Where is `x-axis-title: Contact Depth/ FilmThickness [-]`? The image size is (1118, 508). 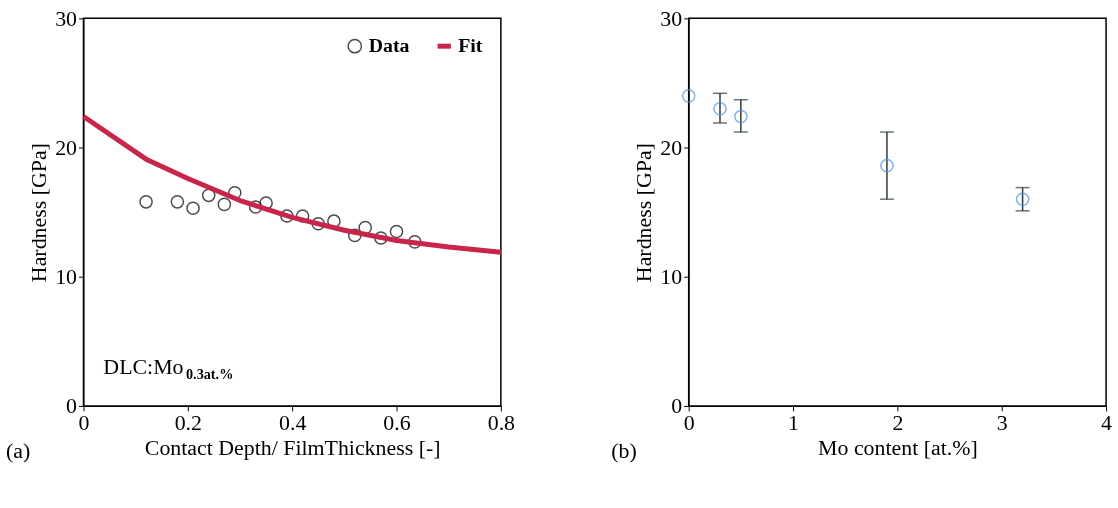 x-axis-title: Contact Depth/ FilmThickness [-] is located at coordinates (292, 448).